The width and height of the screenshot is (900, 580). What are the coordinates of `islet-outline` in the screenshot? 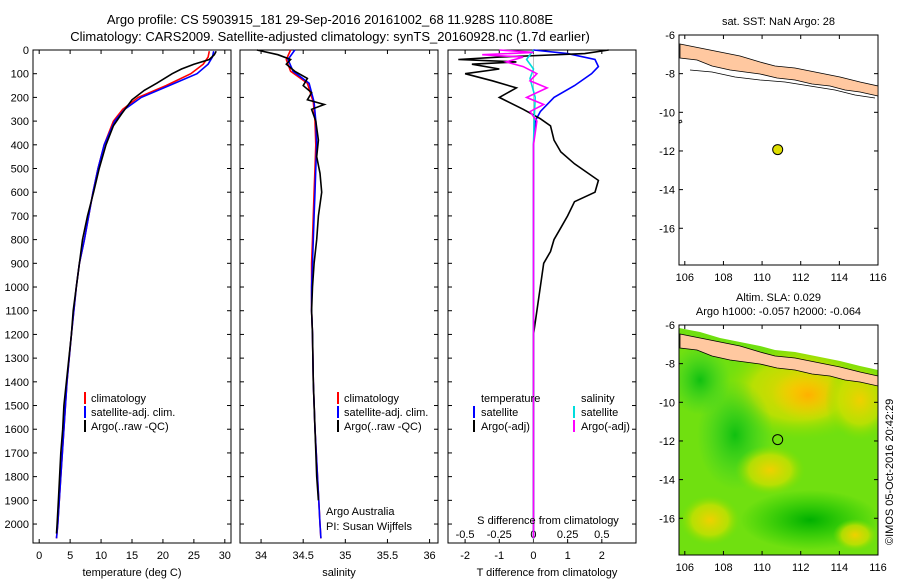 It's located at (680, 121).